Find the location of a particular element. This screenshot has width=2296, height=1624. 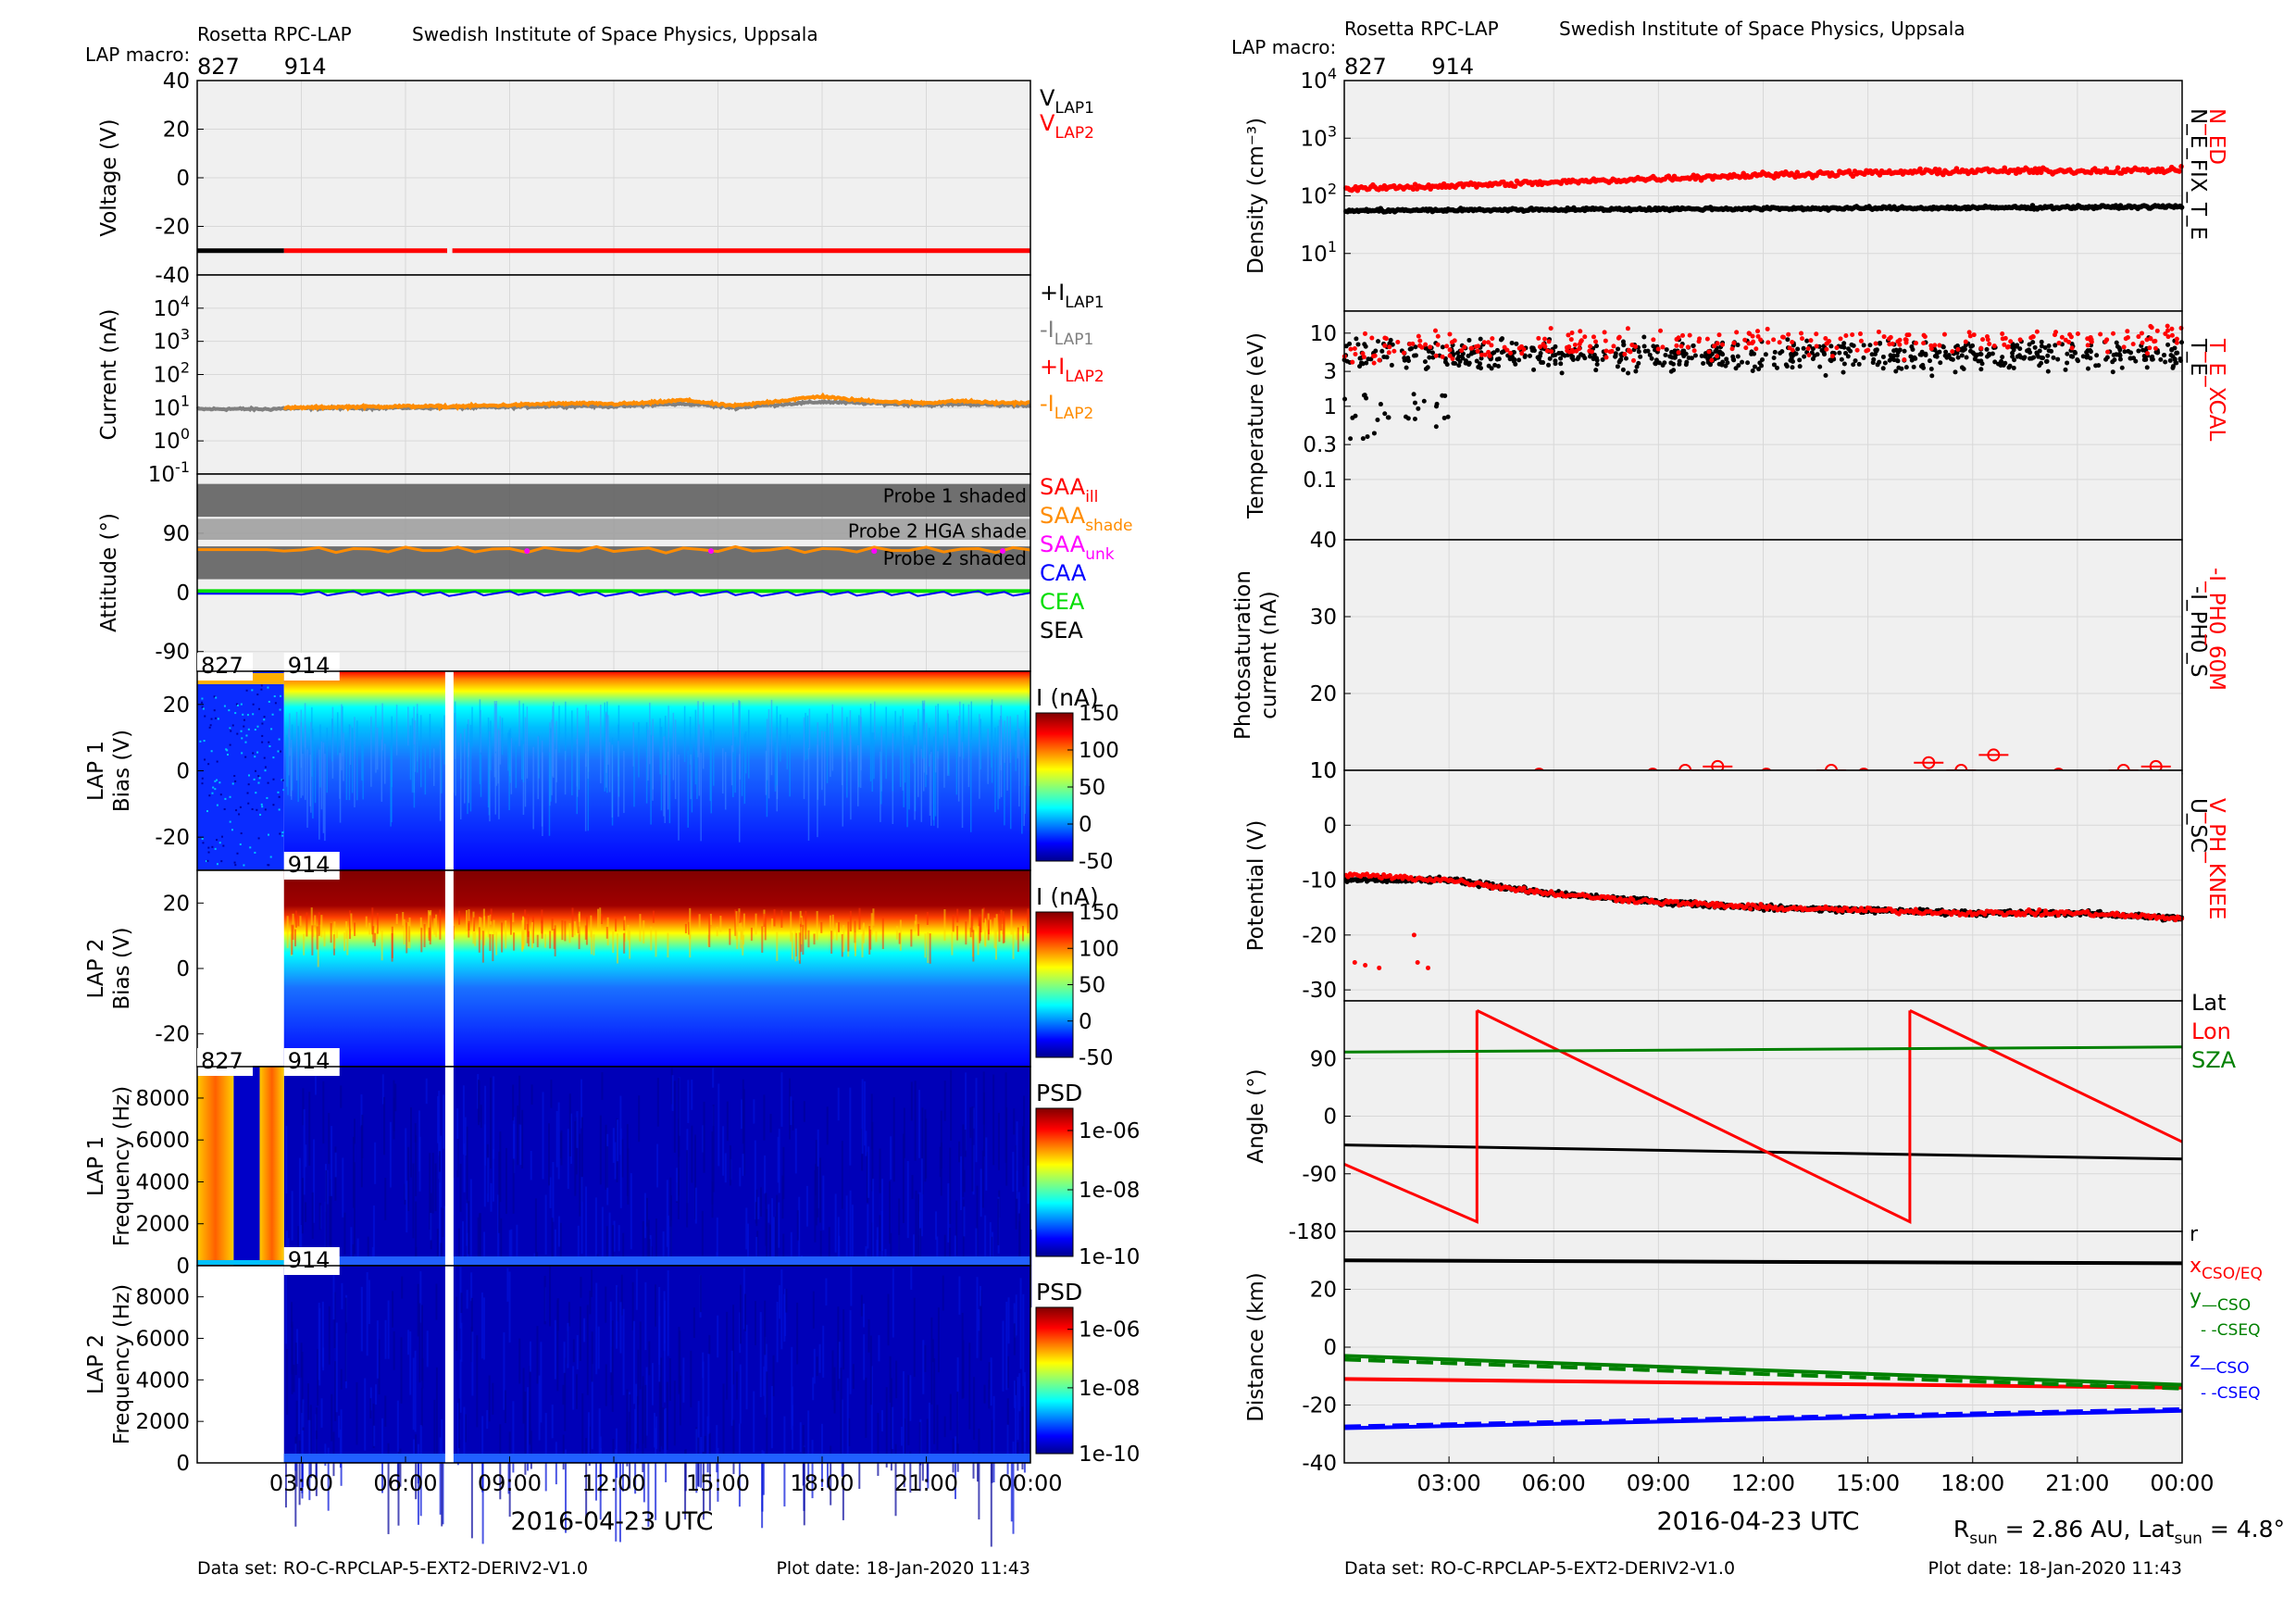

density-series-0-point is located at coordinates (1853, 176).